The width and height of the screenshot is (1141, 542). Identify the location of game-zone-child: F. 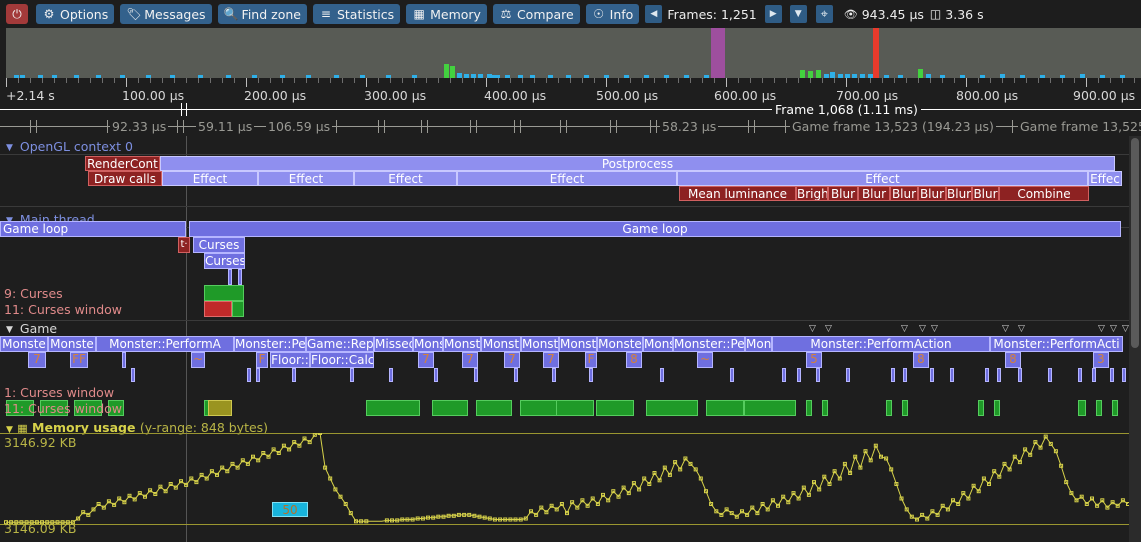
(591, 360).